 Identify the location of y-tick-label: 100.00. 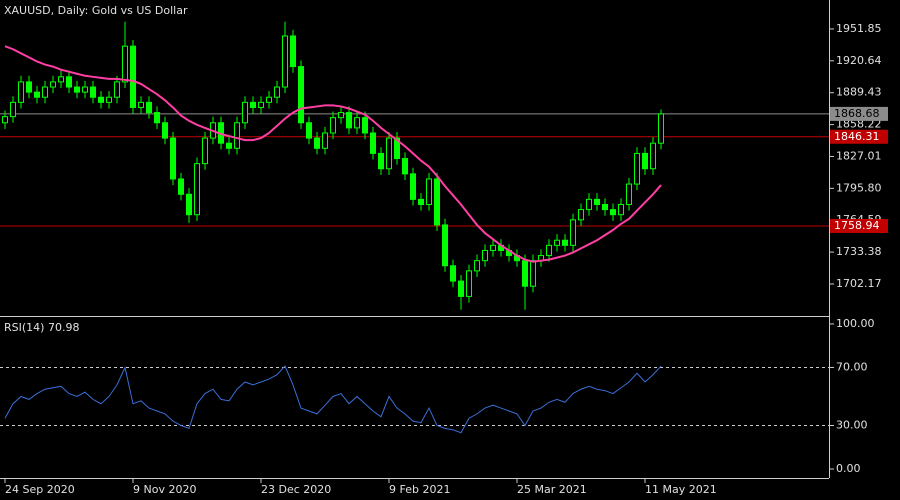
(855, 323).